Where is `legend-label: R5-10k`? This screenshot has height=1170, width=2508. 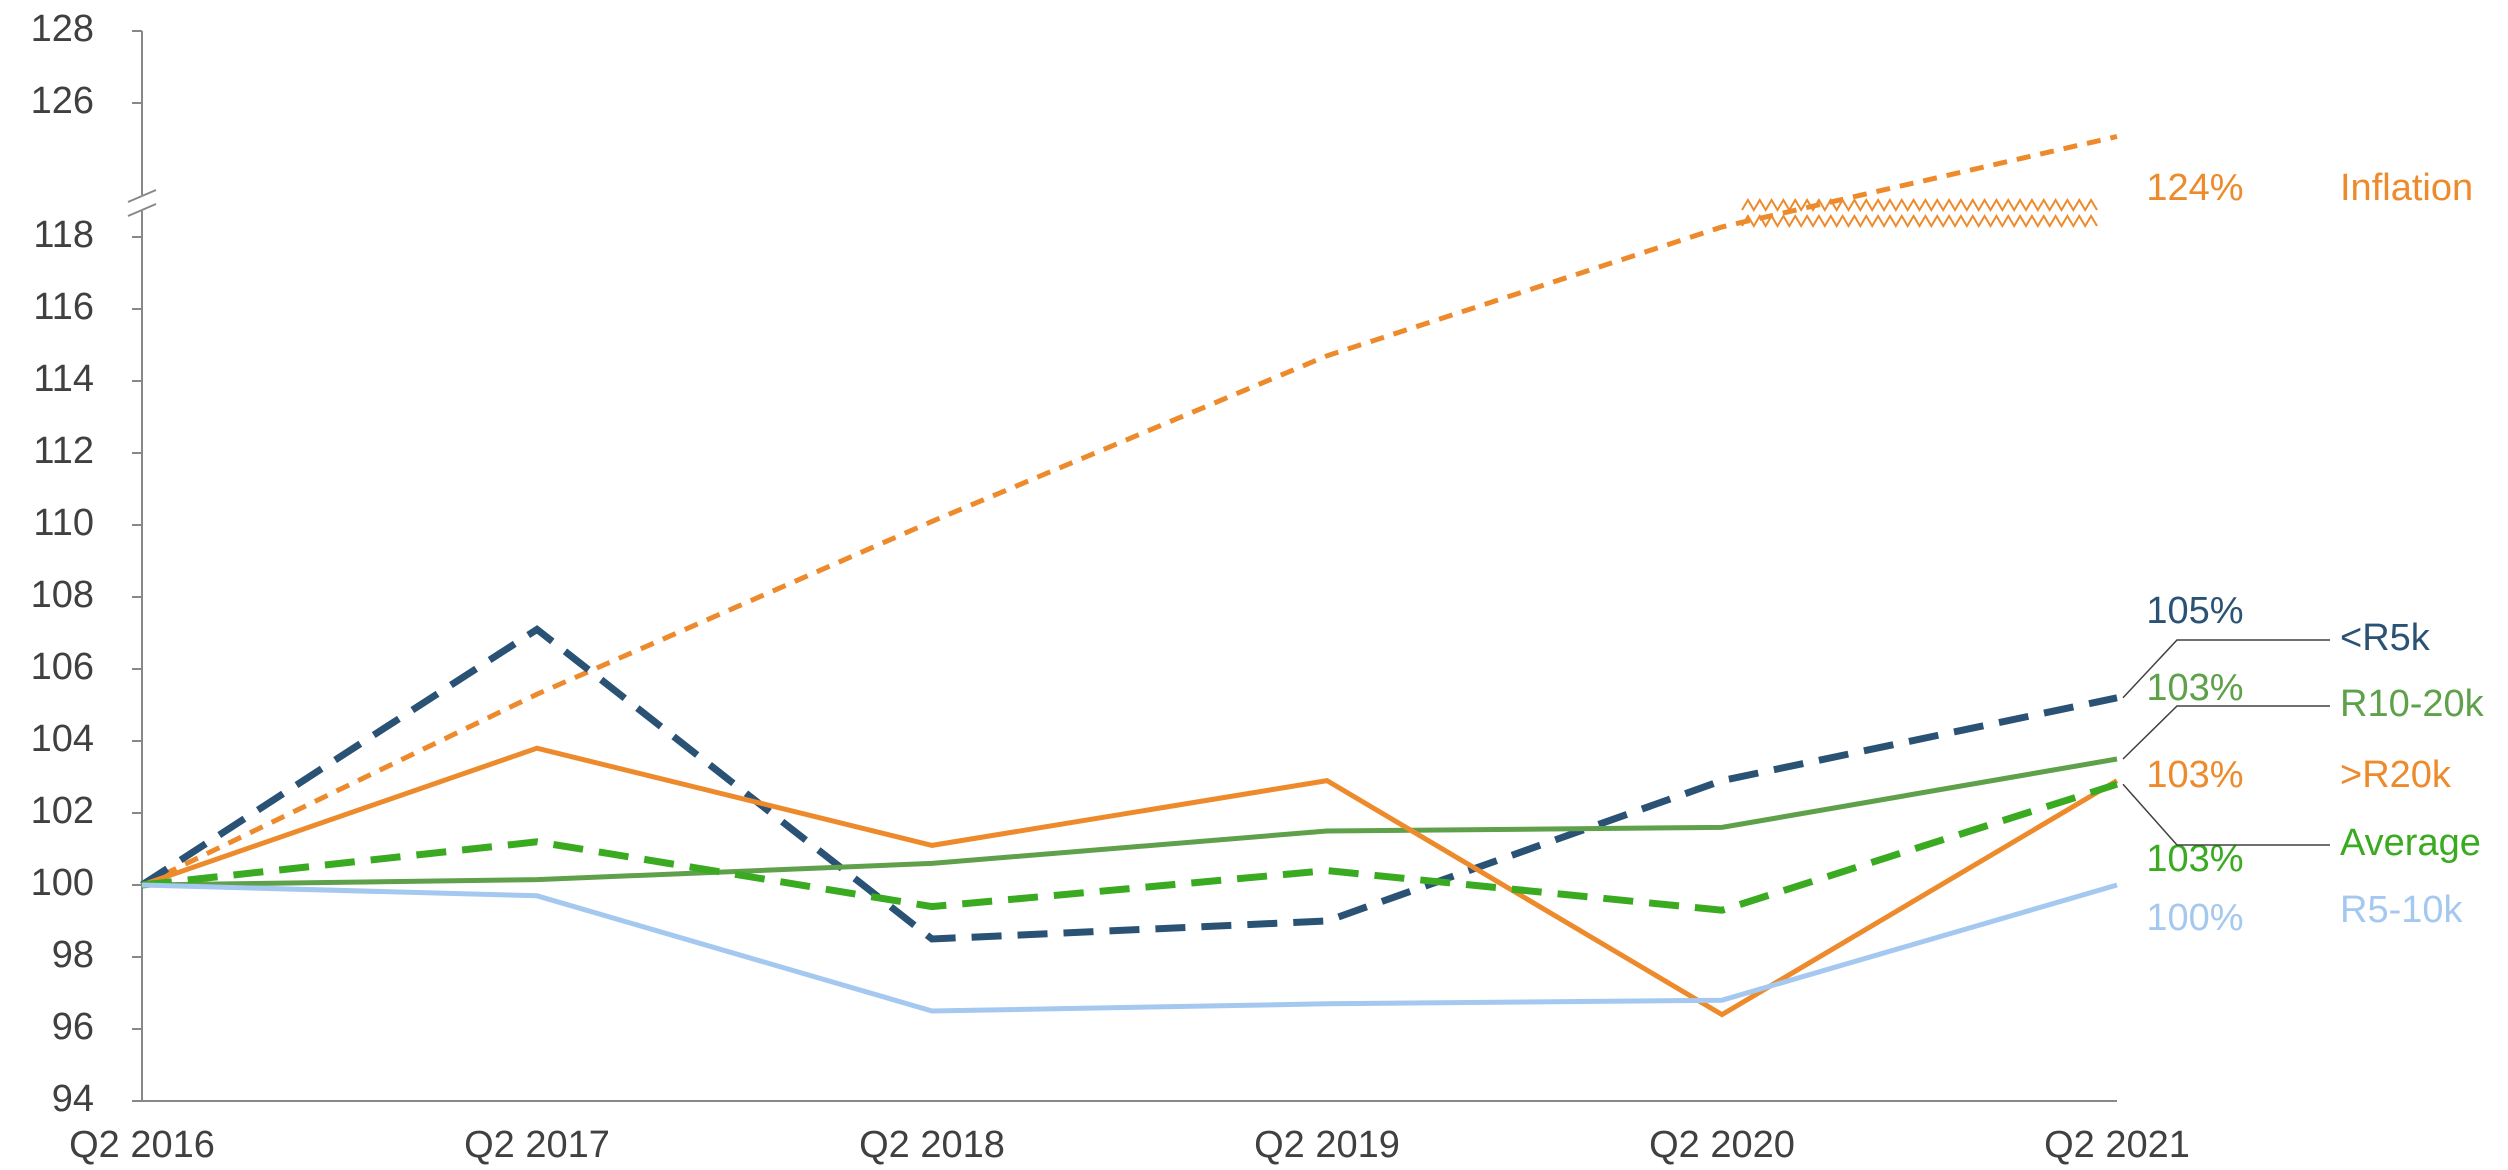
legend-label: R5-10k is located at coordinates (2401, 910).